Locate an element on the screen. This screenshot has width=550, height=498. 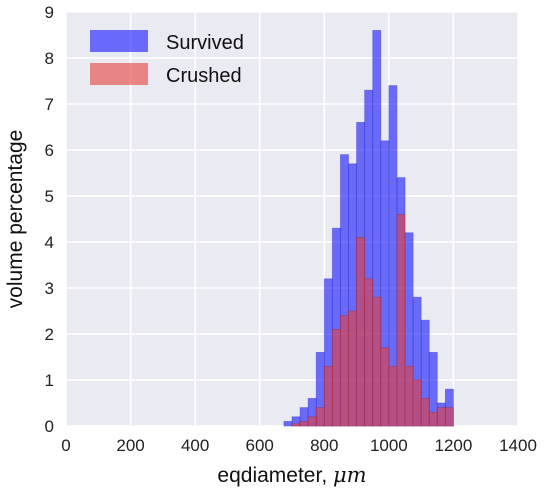
x-tick-labels: 0 200 400 600 800 1000 1200 1400 is located at coordinates (299, 445).